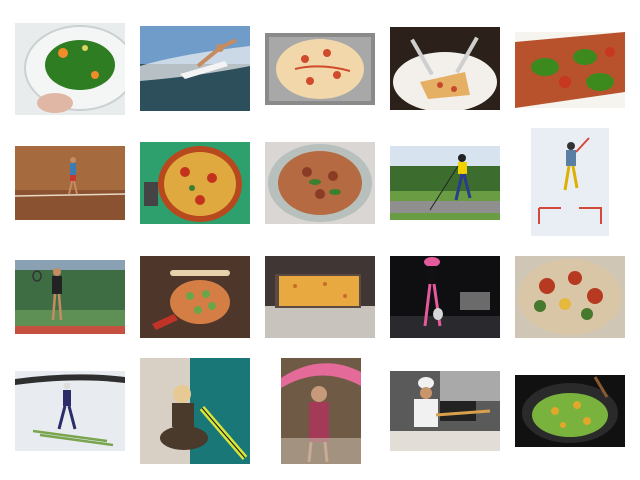  I want to click on pizza-chef-oven-photo, so click(445, 411).